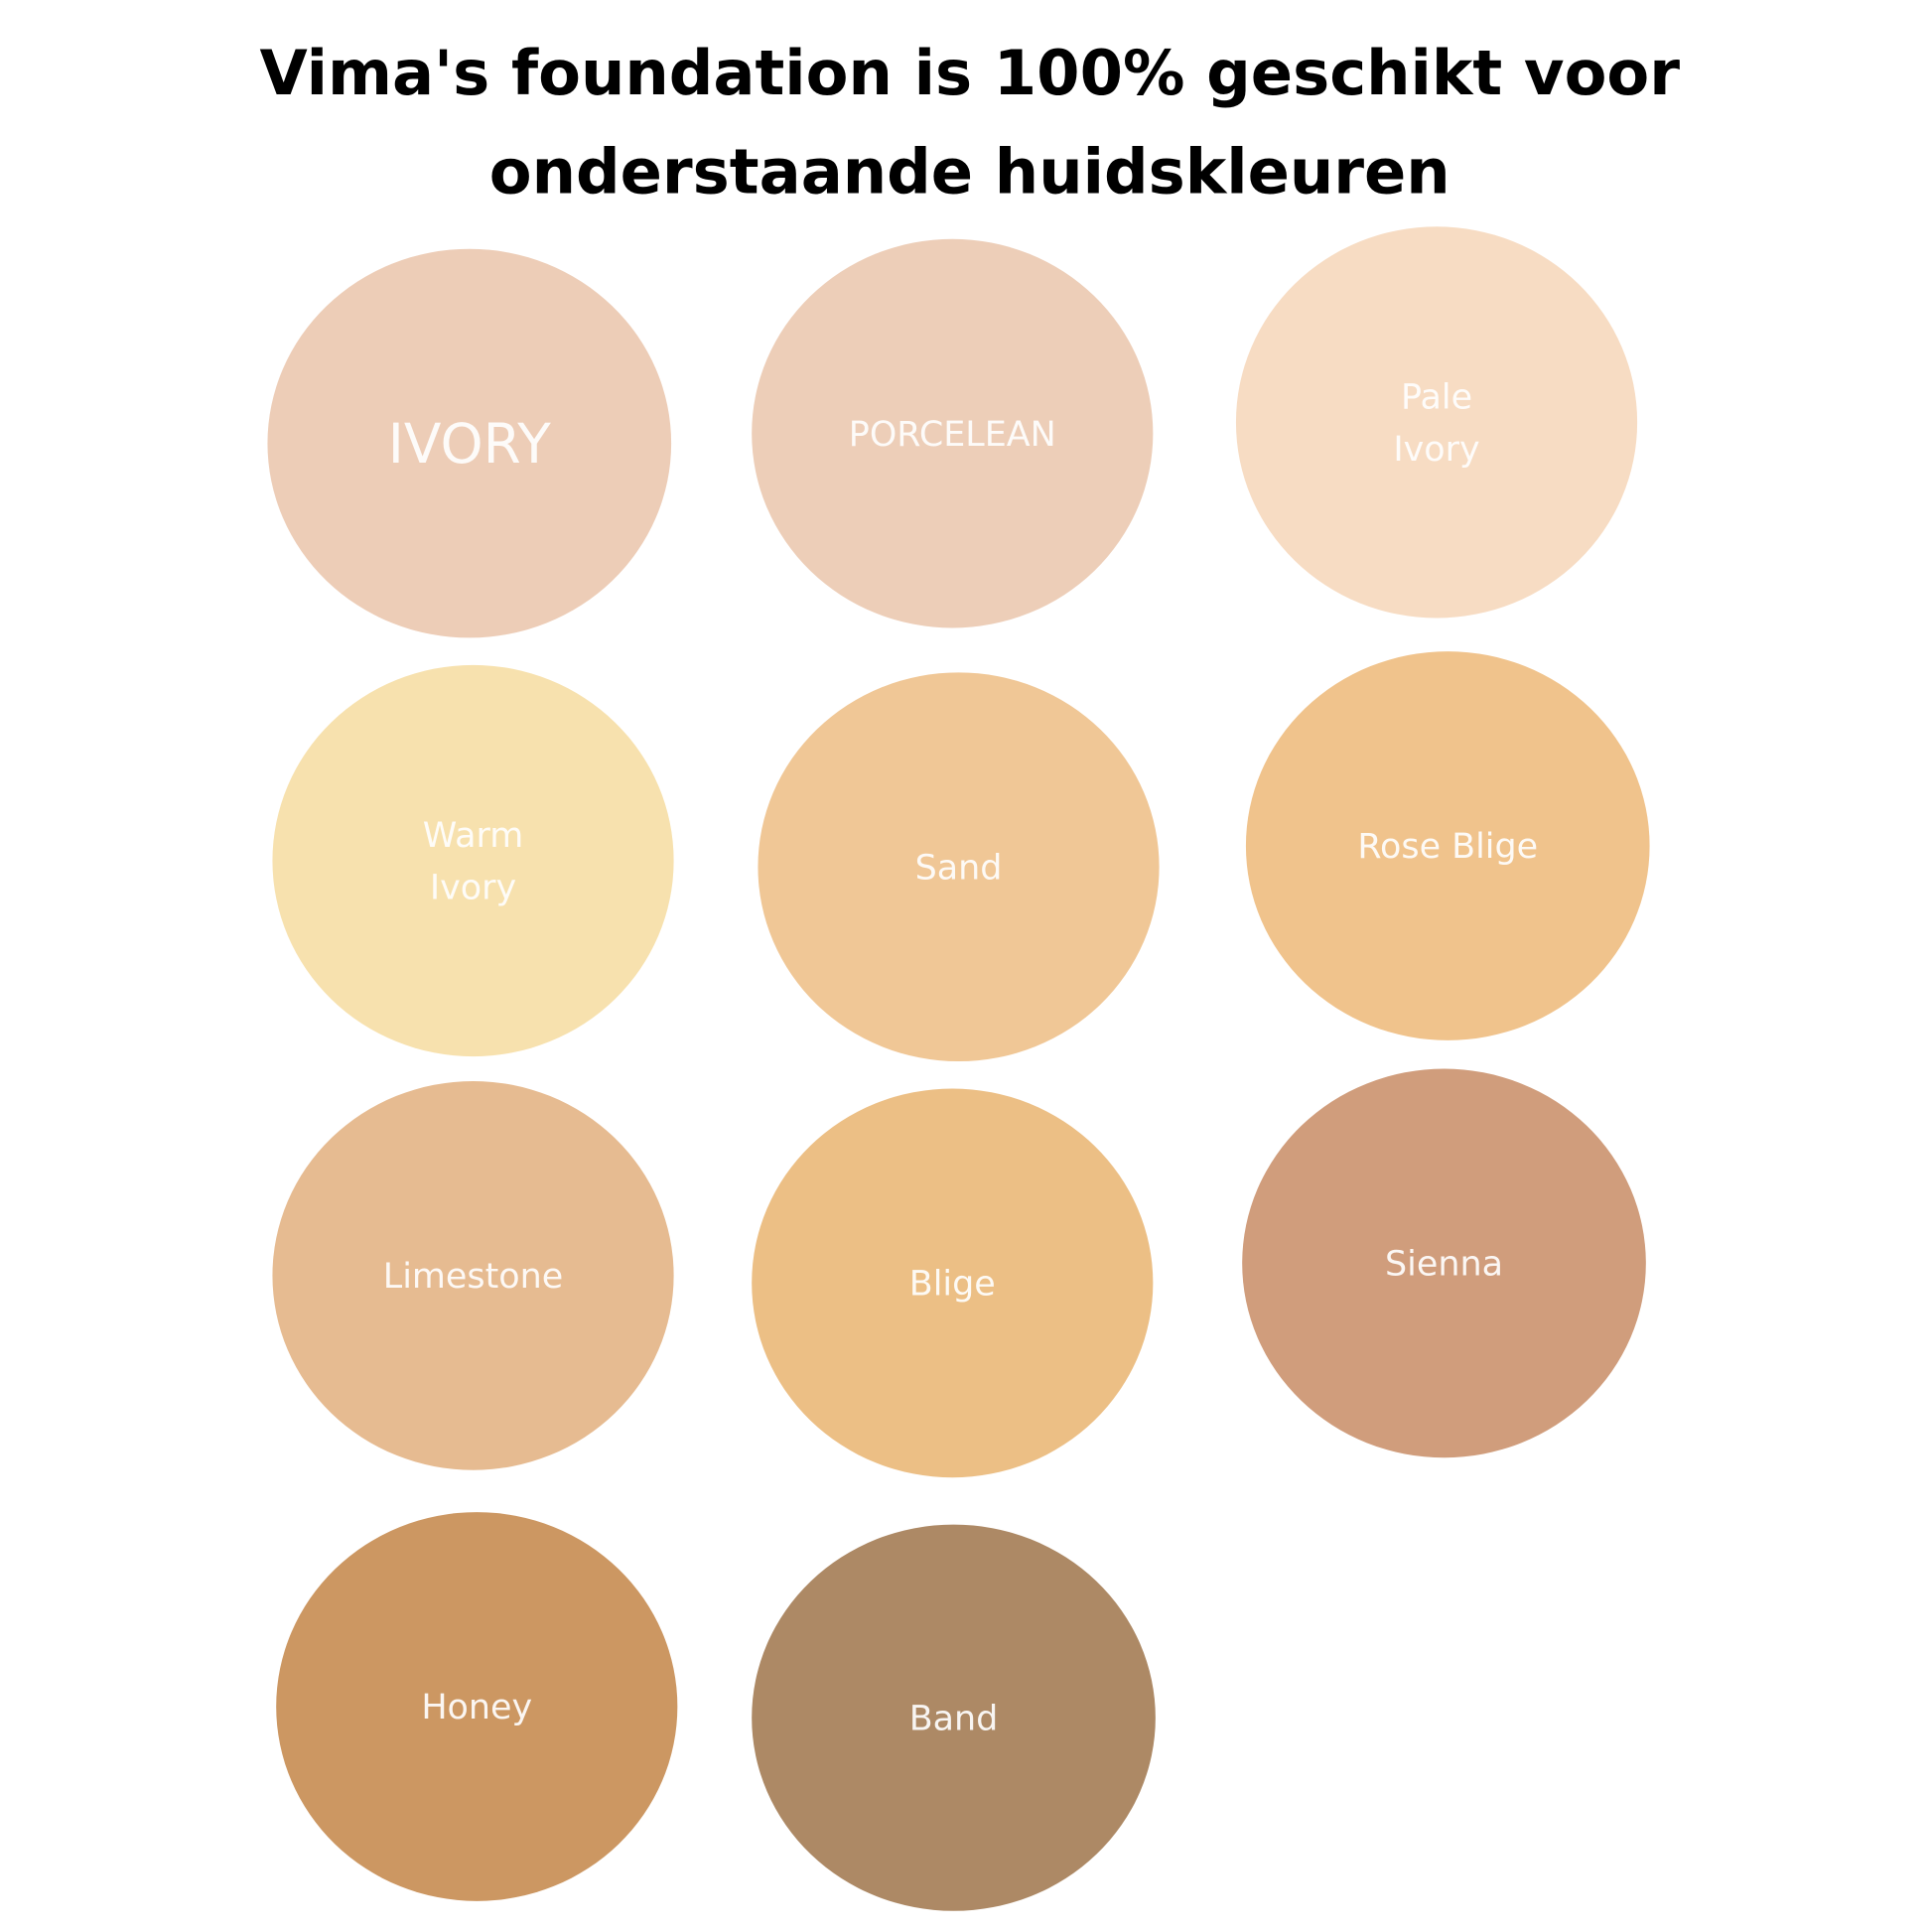 The image size is (1932, 1932). I want to click on swatch: Warm Ivory, so click(473, 861).